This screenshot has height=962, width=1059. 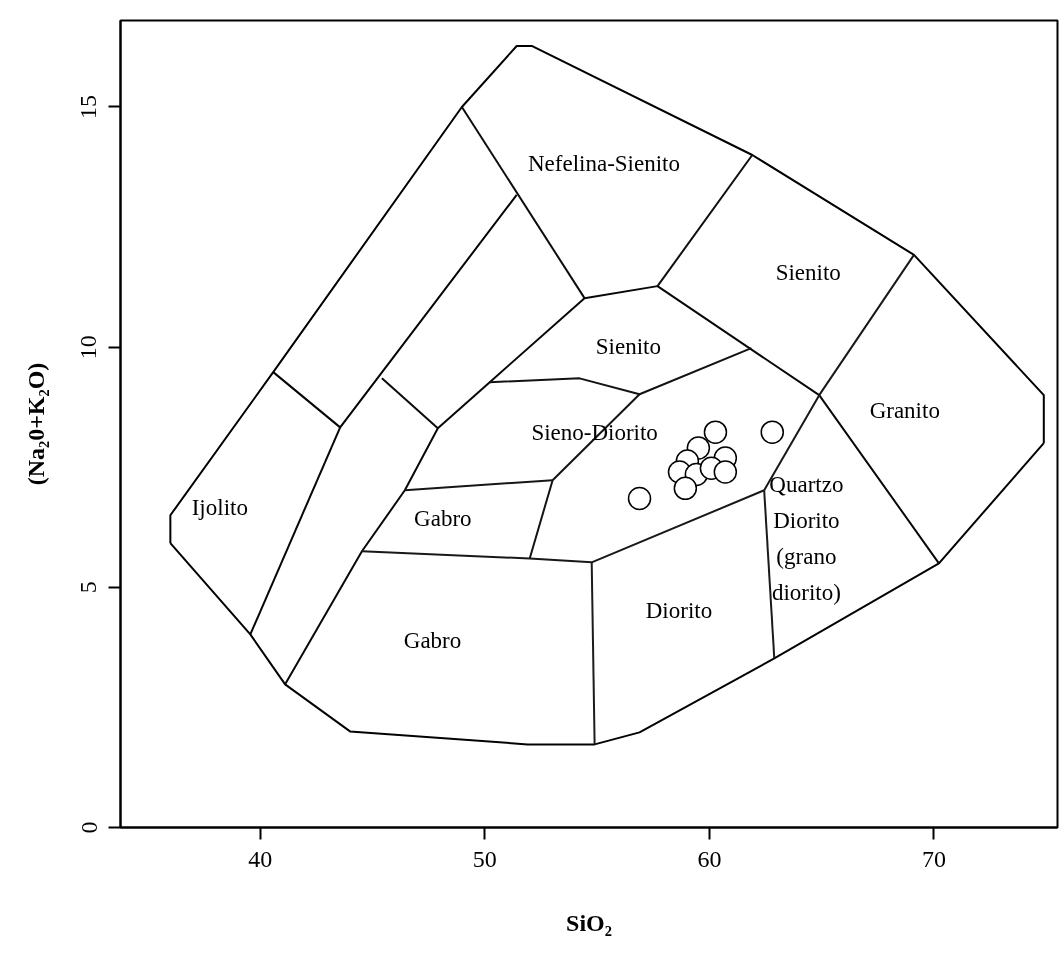 I want to click on x-tick-label: 60, so click(x=709, y=858).